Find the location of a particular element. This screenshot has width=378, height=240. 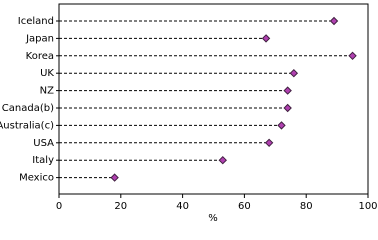

x-tick-label: 60 is located at coordinates (244, 206).